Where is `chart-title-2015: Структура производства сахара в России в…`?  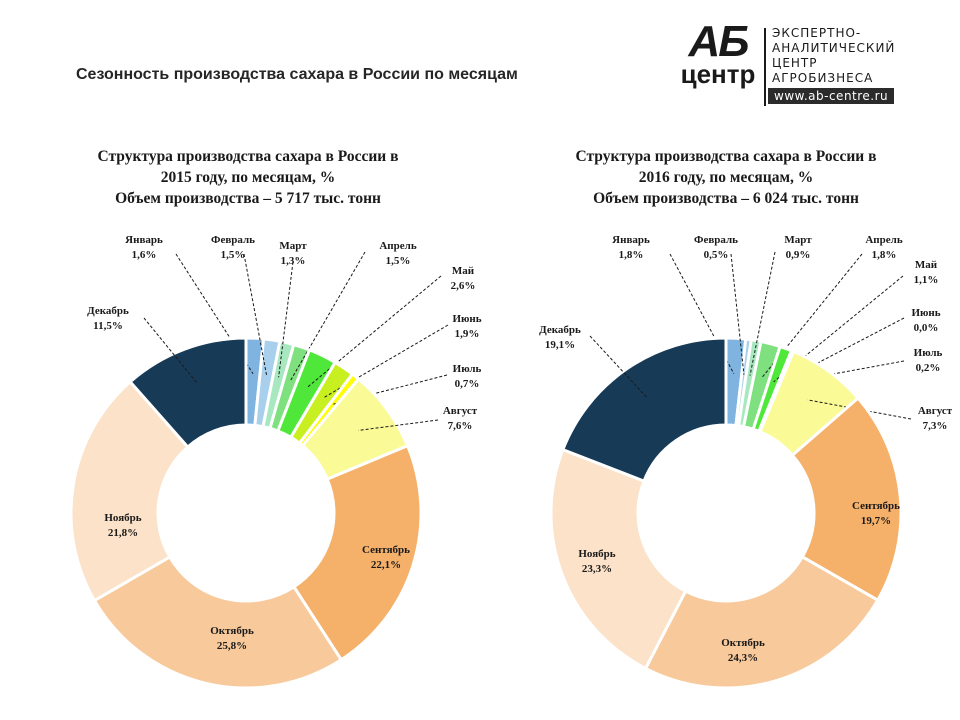 chart-title-2015: Структура производства сахара в России в… is located at coordinates (248, 177).